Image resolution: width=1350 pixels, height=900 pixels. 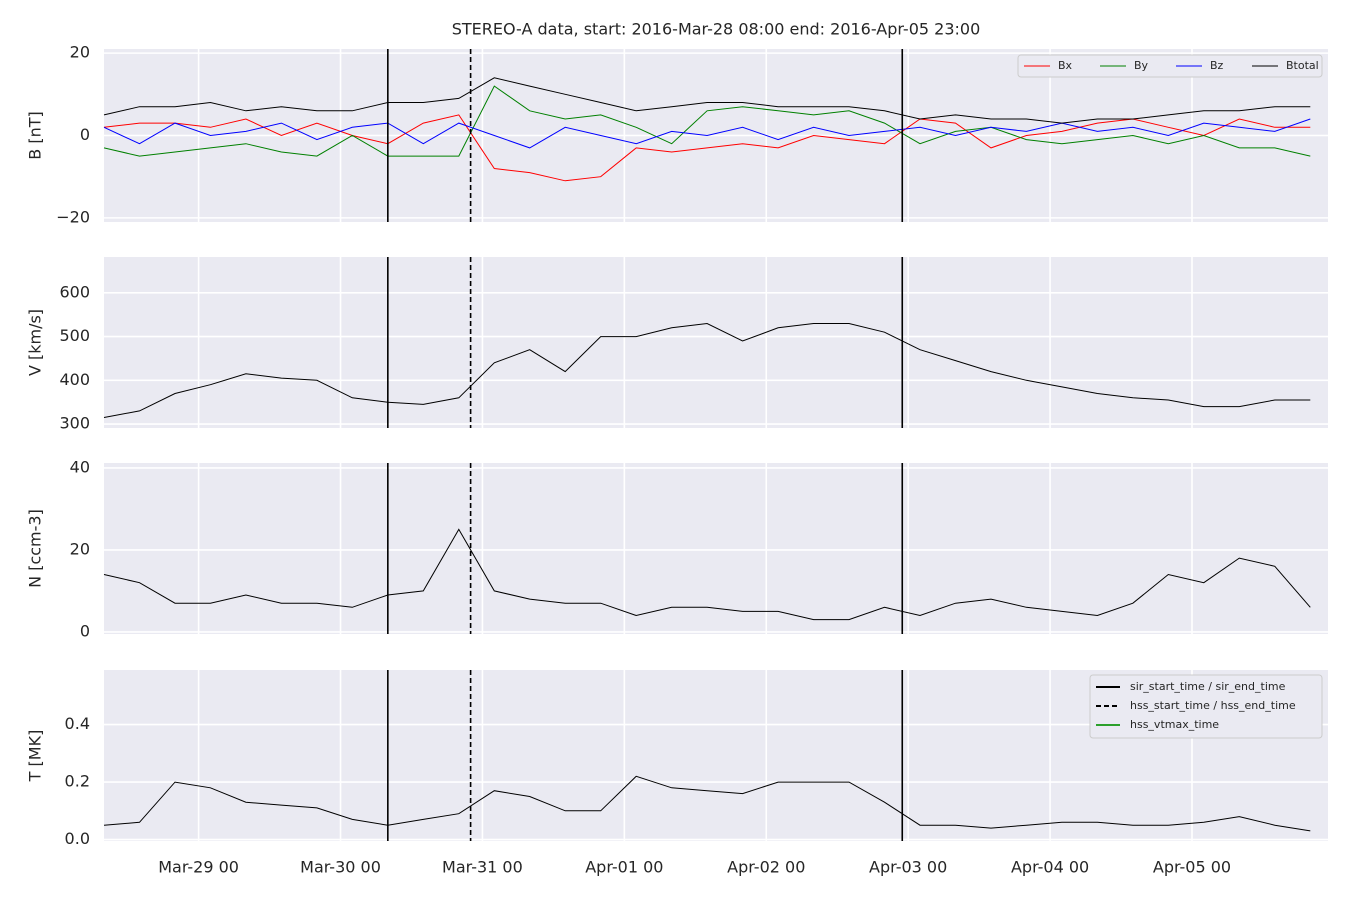 I want to click on x-tick-label: Apr-01 00, so click(x=624, y=867).